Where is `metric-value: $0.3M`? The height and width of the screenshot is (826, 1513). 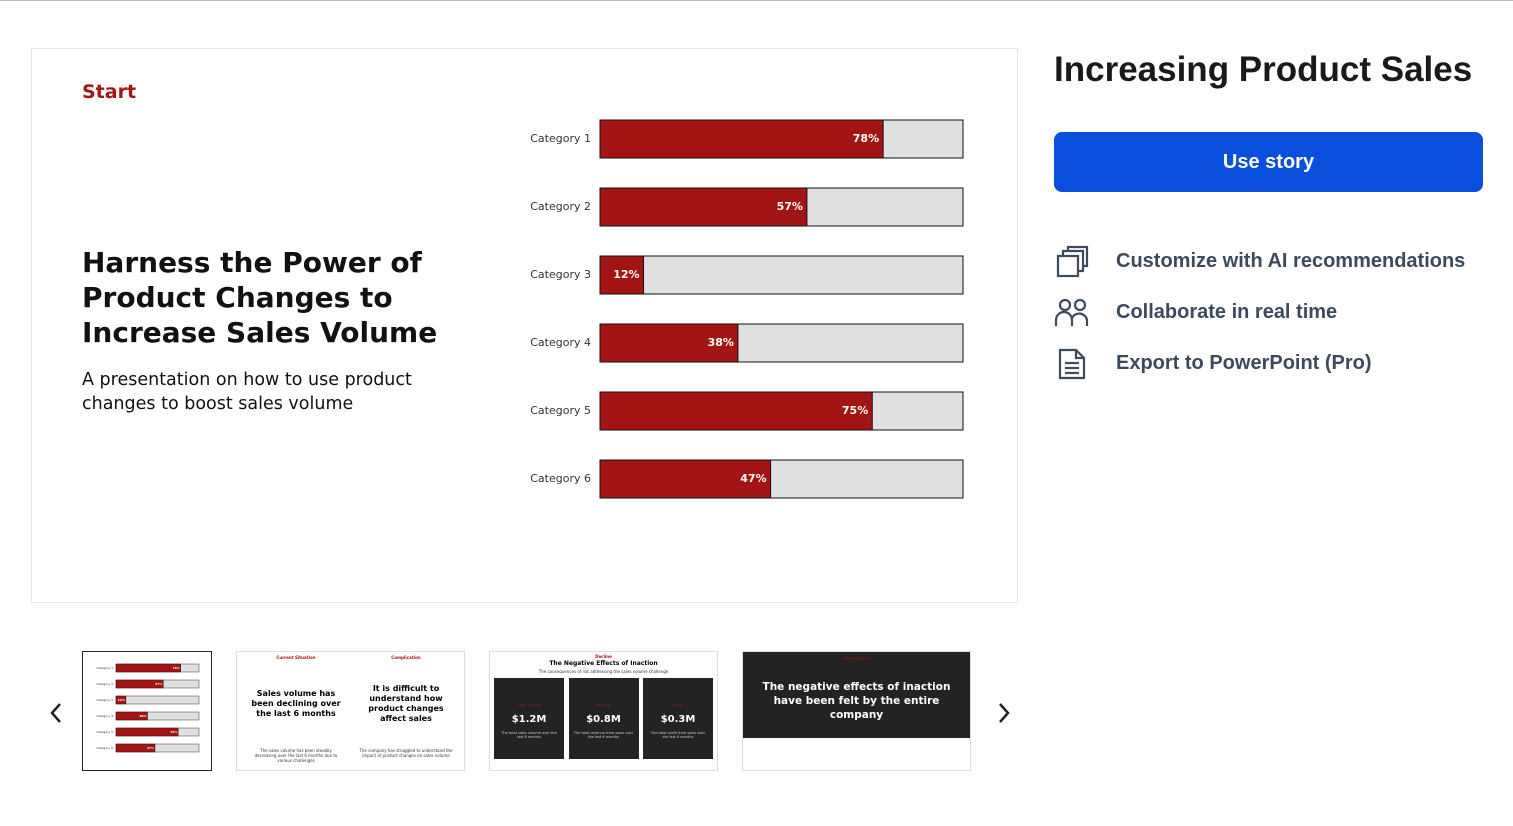 metric-value: $0.3M is located at coordinates (678, 719).